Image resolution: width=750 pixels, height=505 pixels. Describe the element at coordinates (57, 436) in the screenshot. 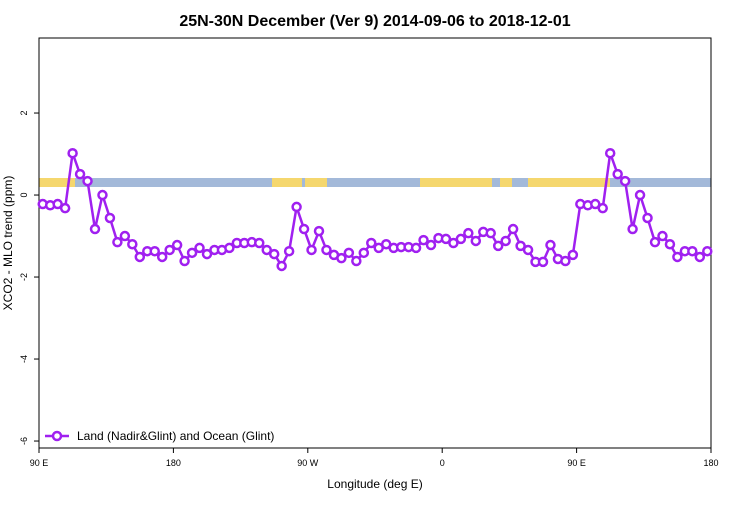

I see `legend-marker` at that location.